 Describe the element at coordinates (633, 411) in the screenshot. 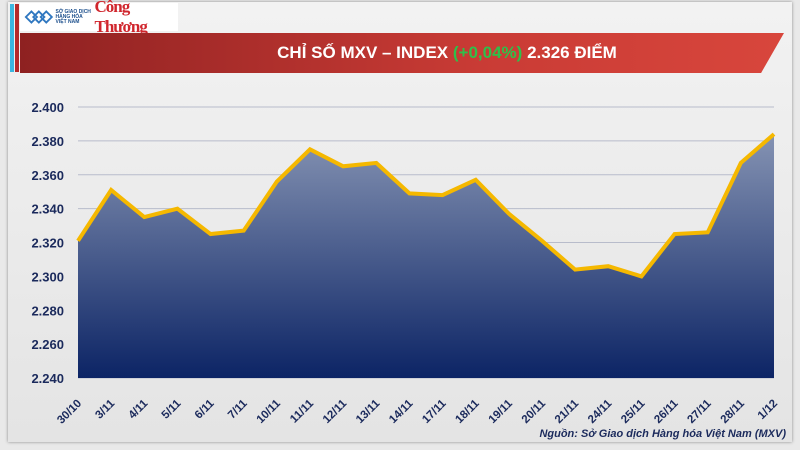

I see `x-tick-label: 25/11` at that location.